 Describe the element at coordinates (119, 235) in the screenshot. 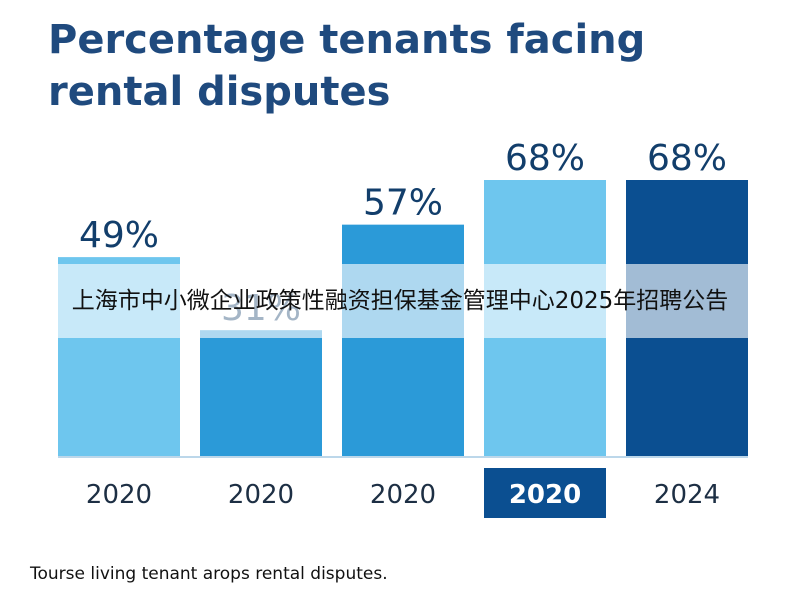

I see `bar-value-label-1: 49%` at that location.